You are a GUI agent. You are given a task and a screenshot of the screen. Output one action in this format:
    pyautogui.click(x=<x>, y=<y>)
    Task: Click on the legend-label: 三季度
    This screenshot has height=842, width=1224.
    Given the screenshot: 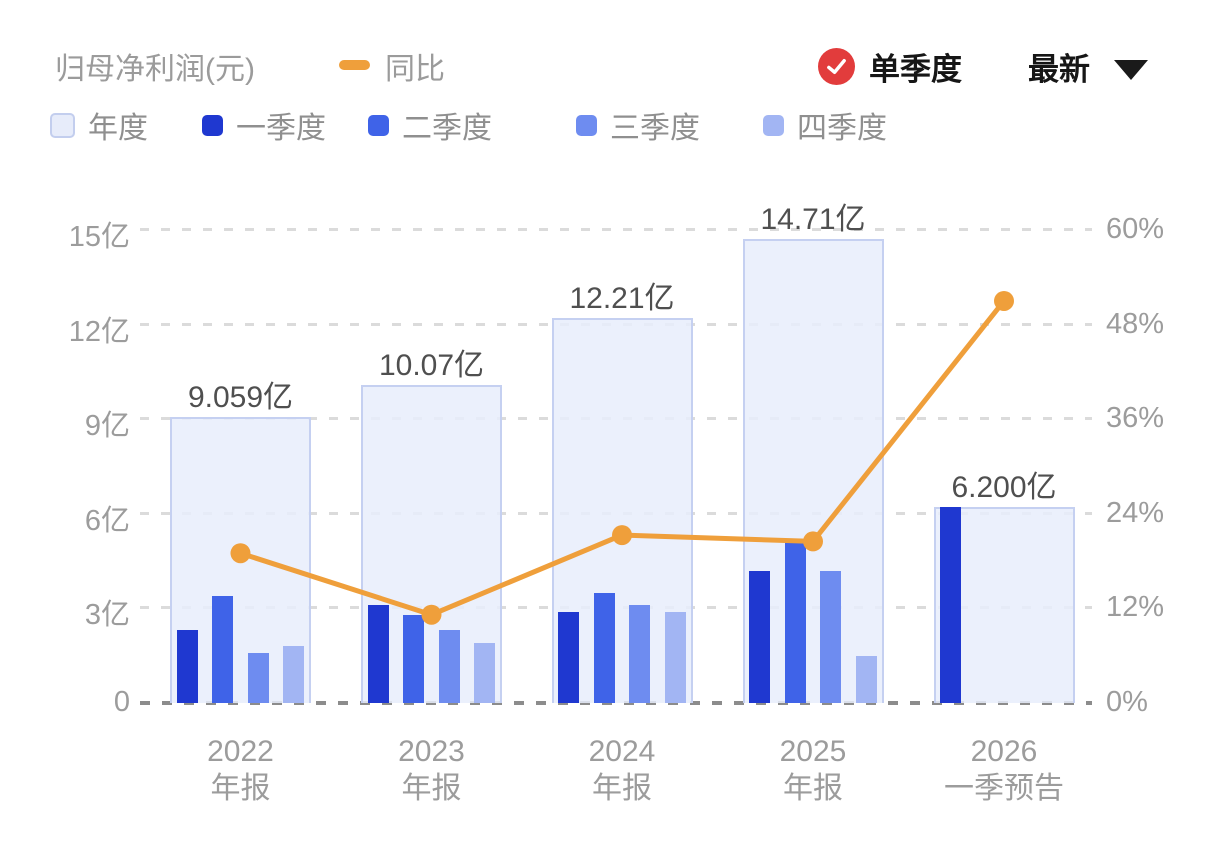 What is the action you would take?
    pyautogui.click(x=655, y=128)
    